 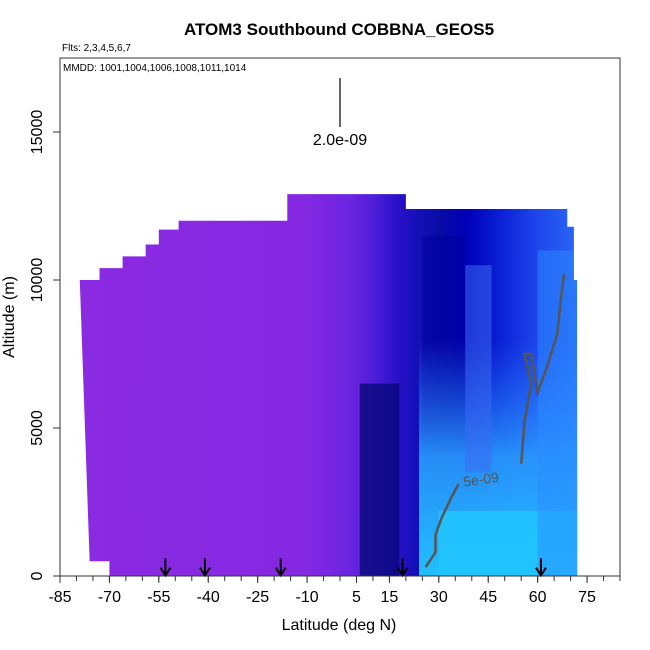 What do you see at coordinates (442, 525) in the screenshot?
I see `contour-line-south` at bounding box center [442, 525].